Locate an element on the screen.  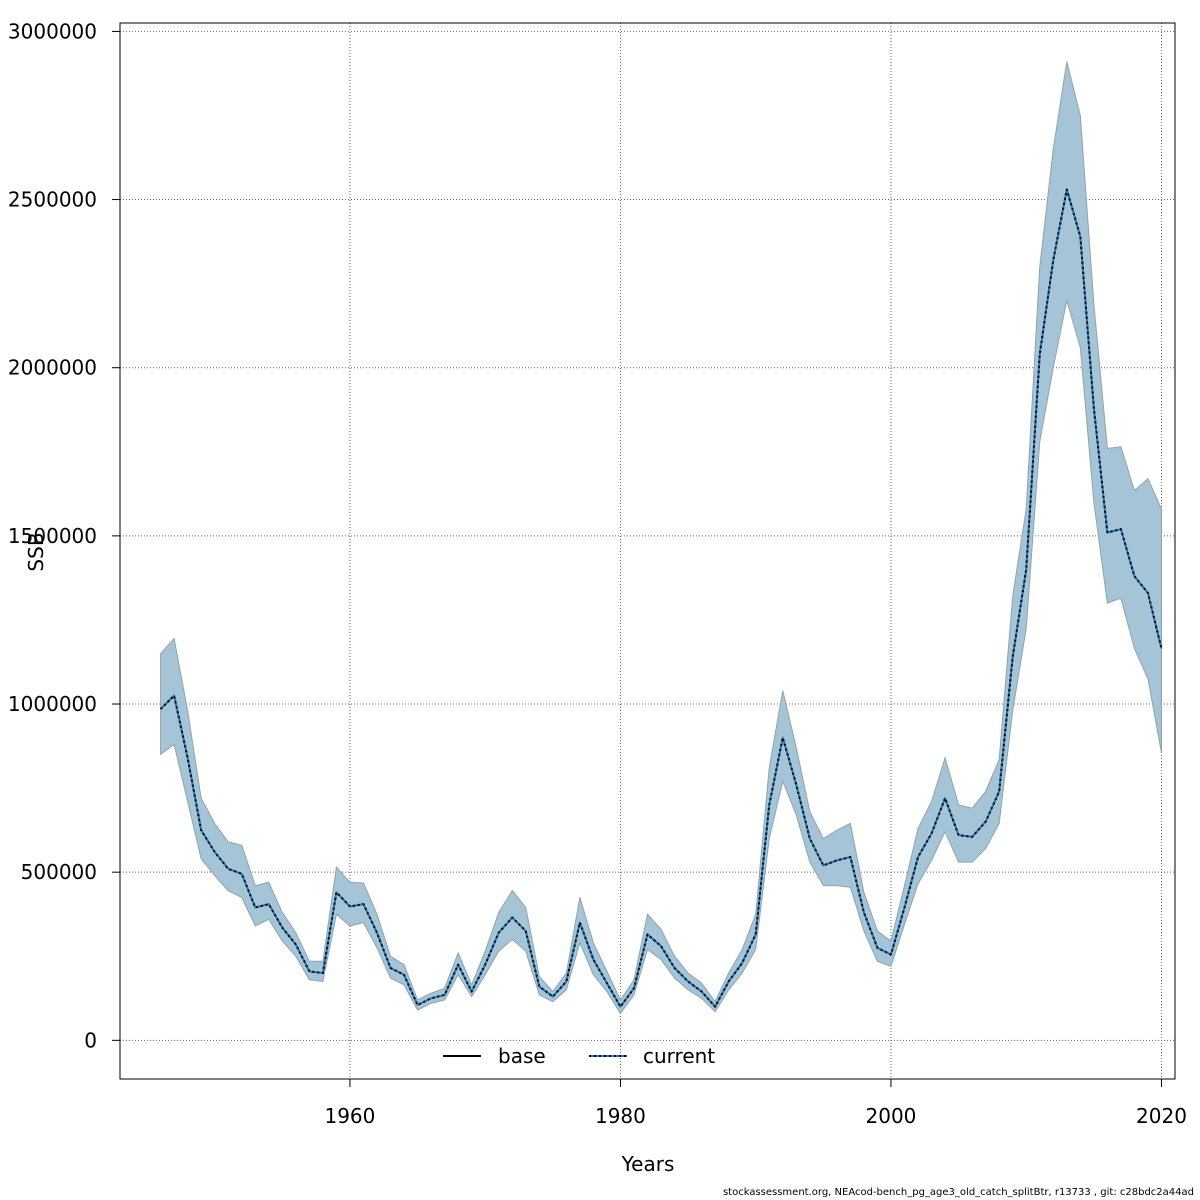
x-tick-label-2000: 2000 is located at coordinates (891, 1116).